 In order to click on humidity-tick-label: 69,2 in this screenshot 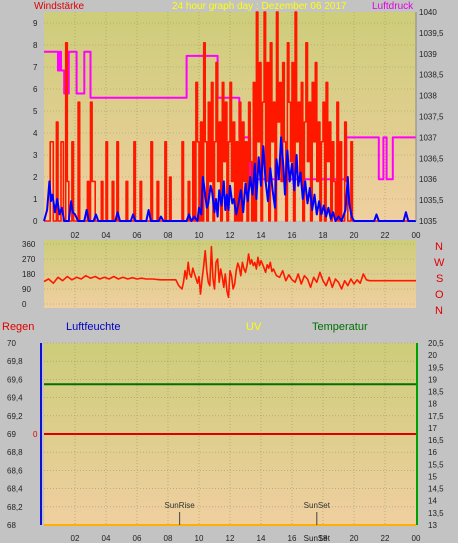, I will do `click(15, 416)`.